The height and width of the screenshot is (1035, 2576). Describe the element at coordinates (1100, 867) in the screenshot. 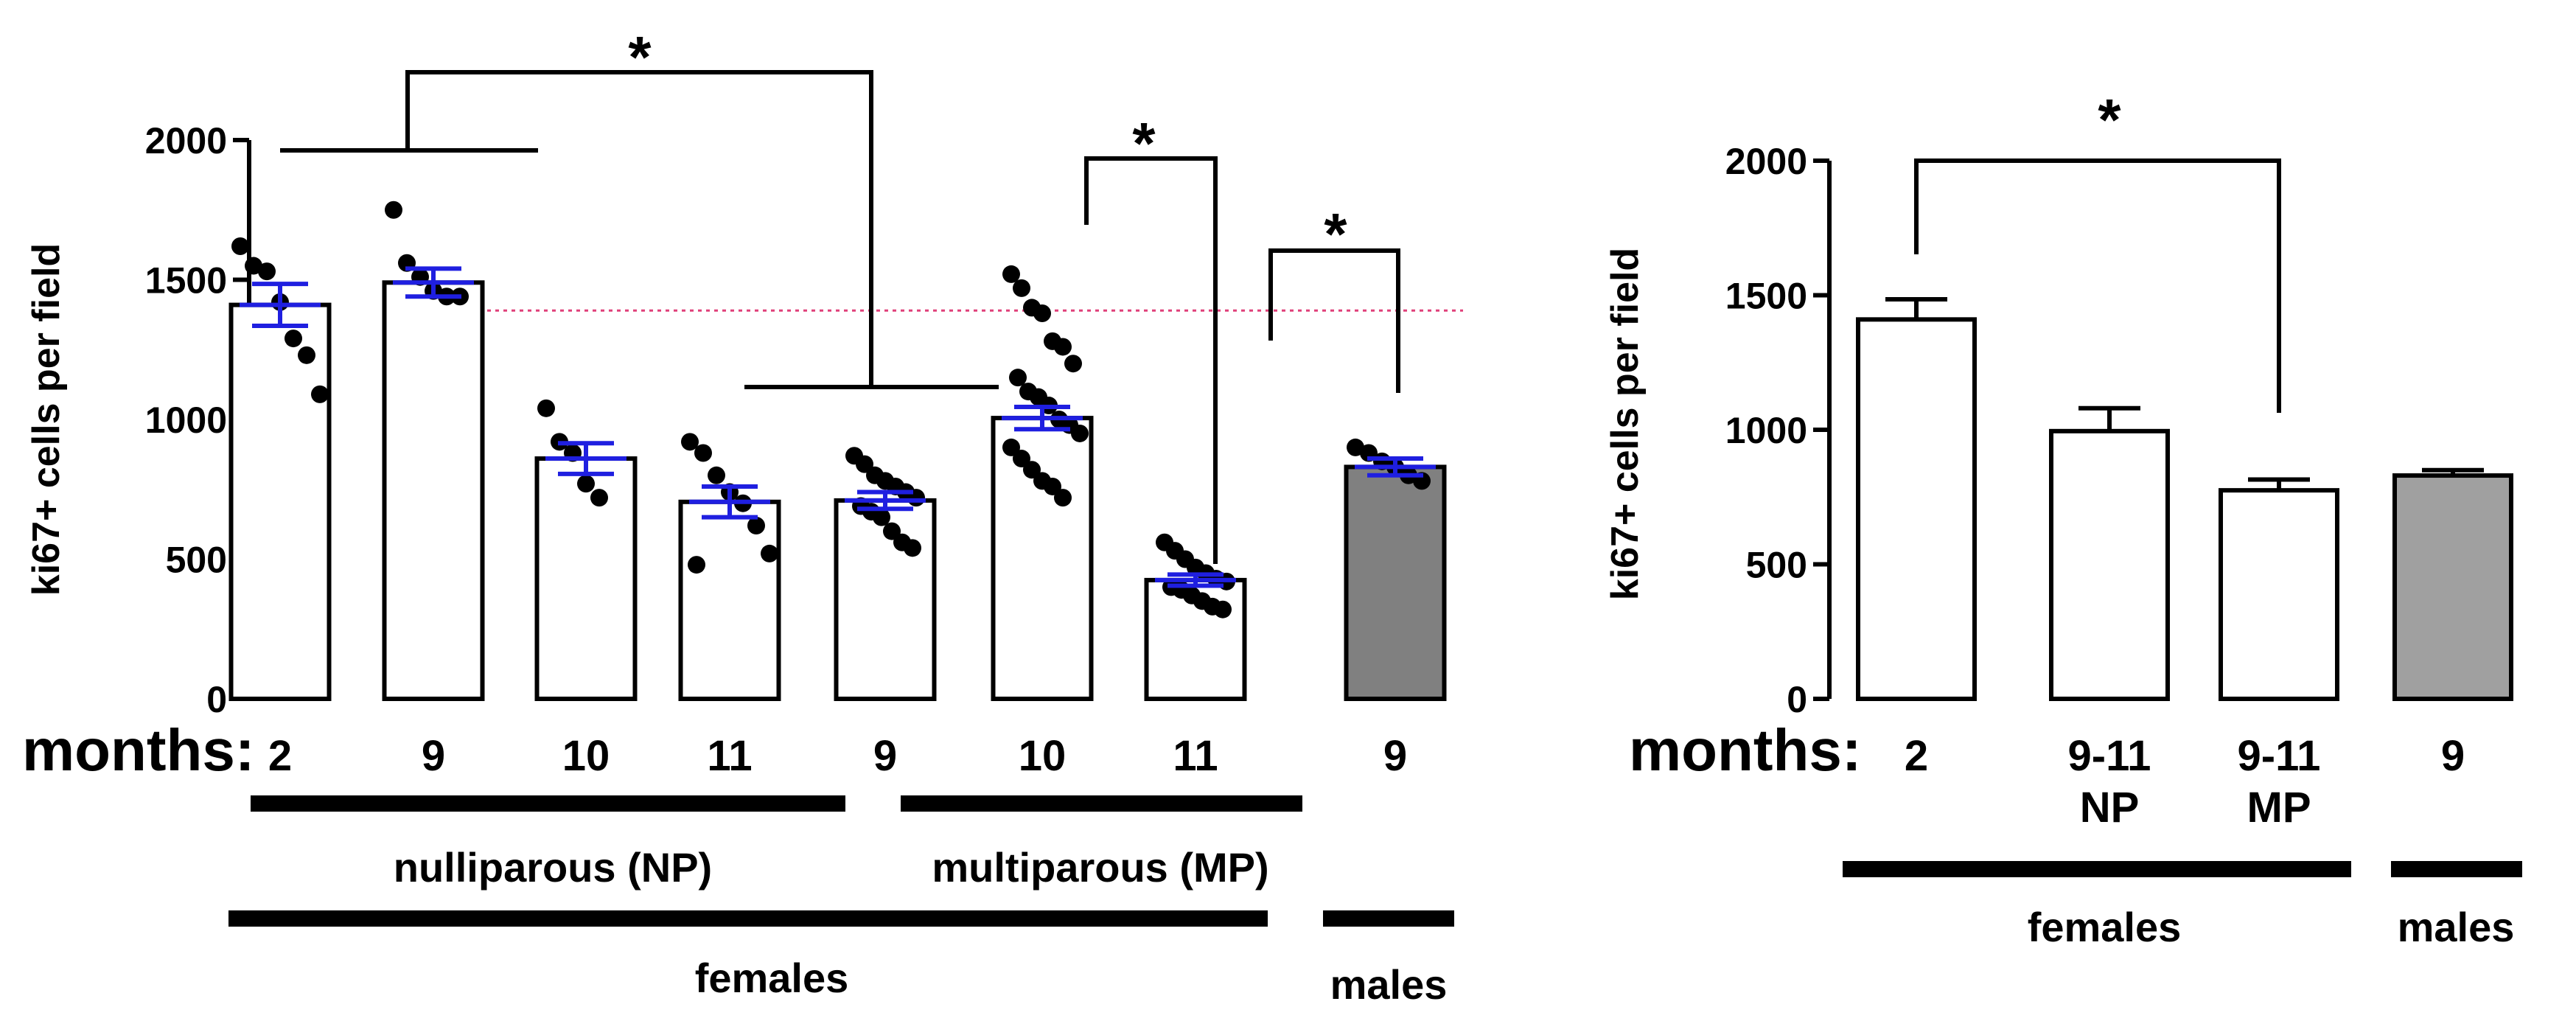

I see `group-label-mp: multiparous (MP)` at that location.